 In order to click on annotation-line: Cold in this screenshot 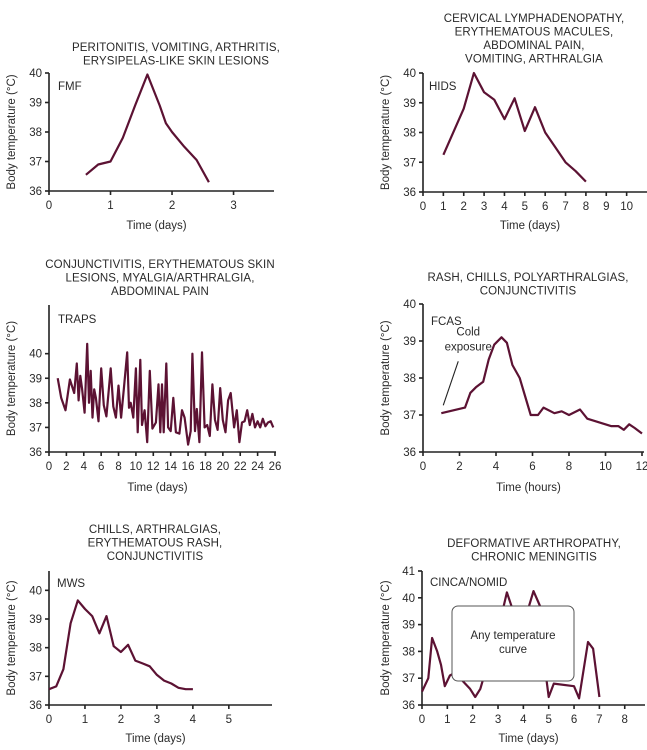, I will do `click(468, 332)`.